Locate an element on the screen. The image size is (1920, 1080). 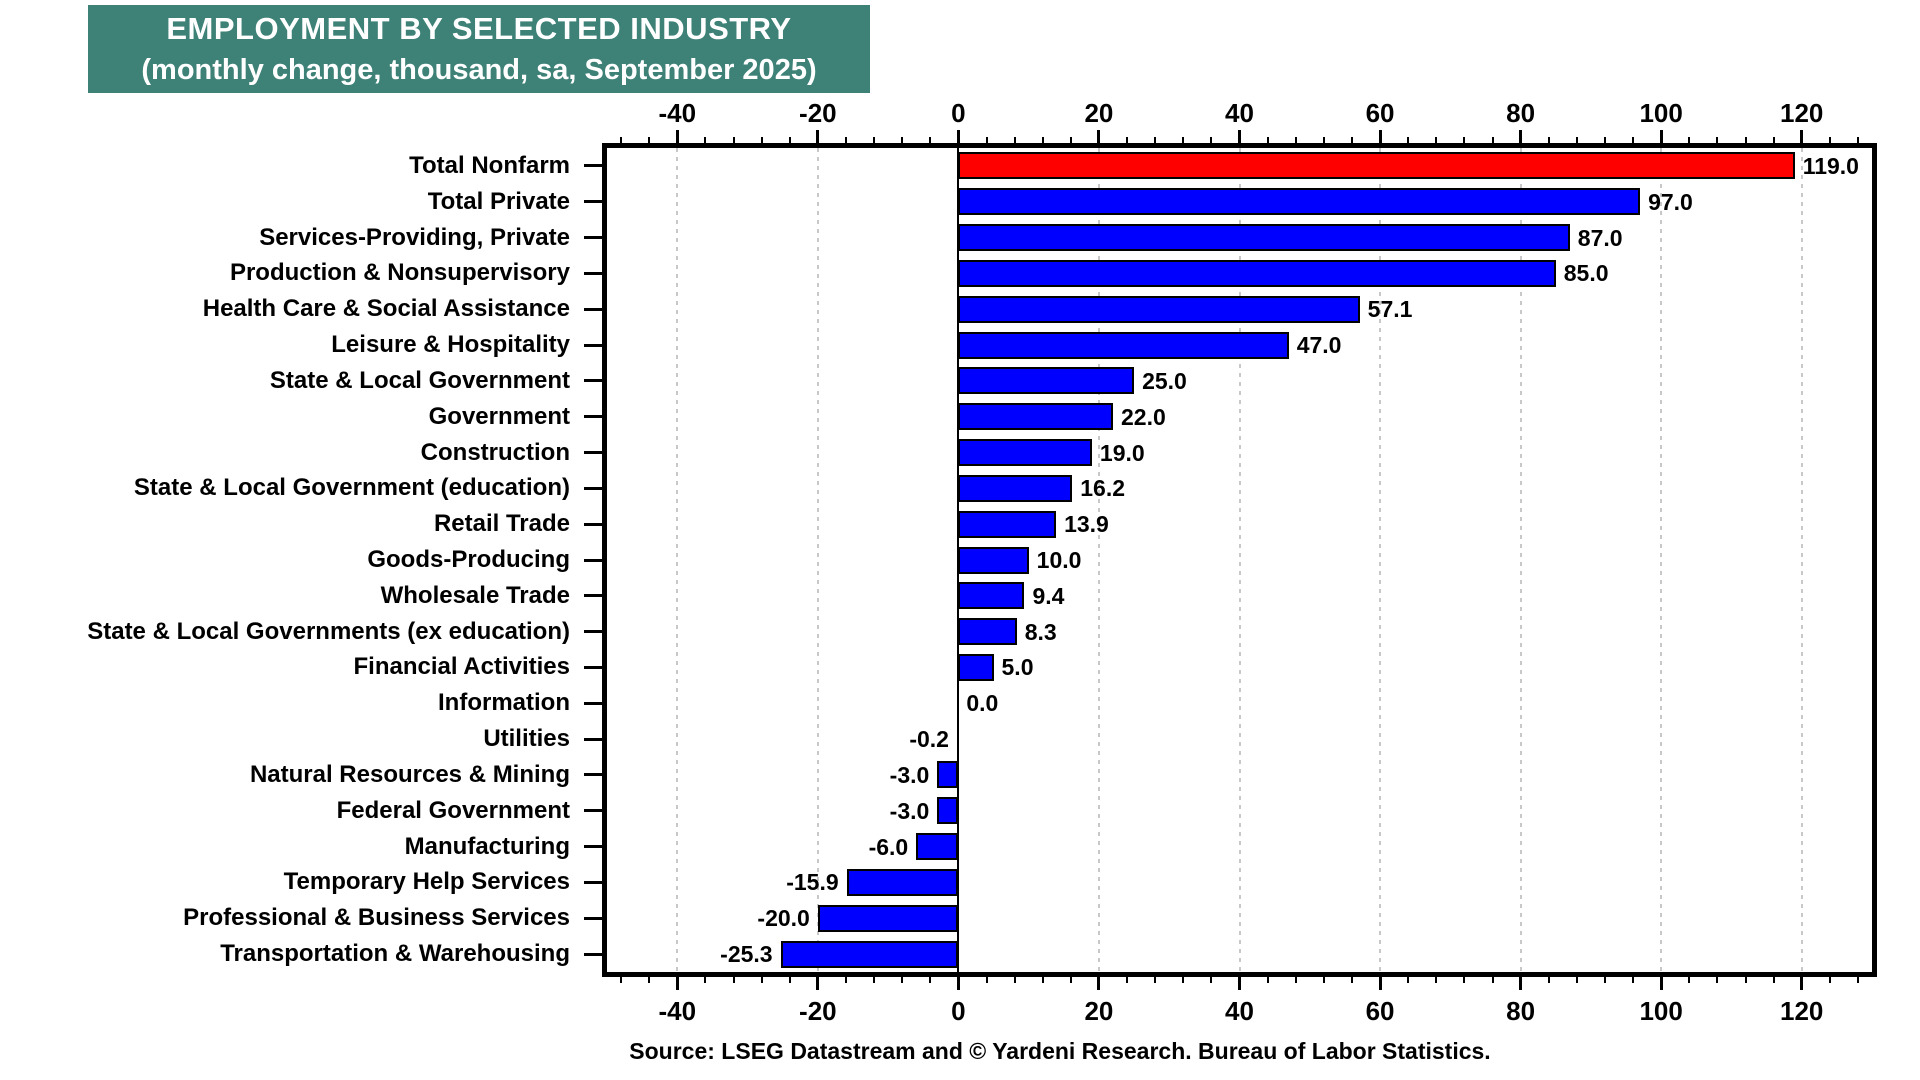
bar-value-label: 10.0 is located at coordinates (1059, 560).